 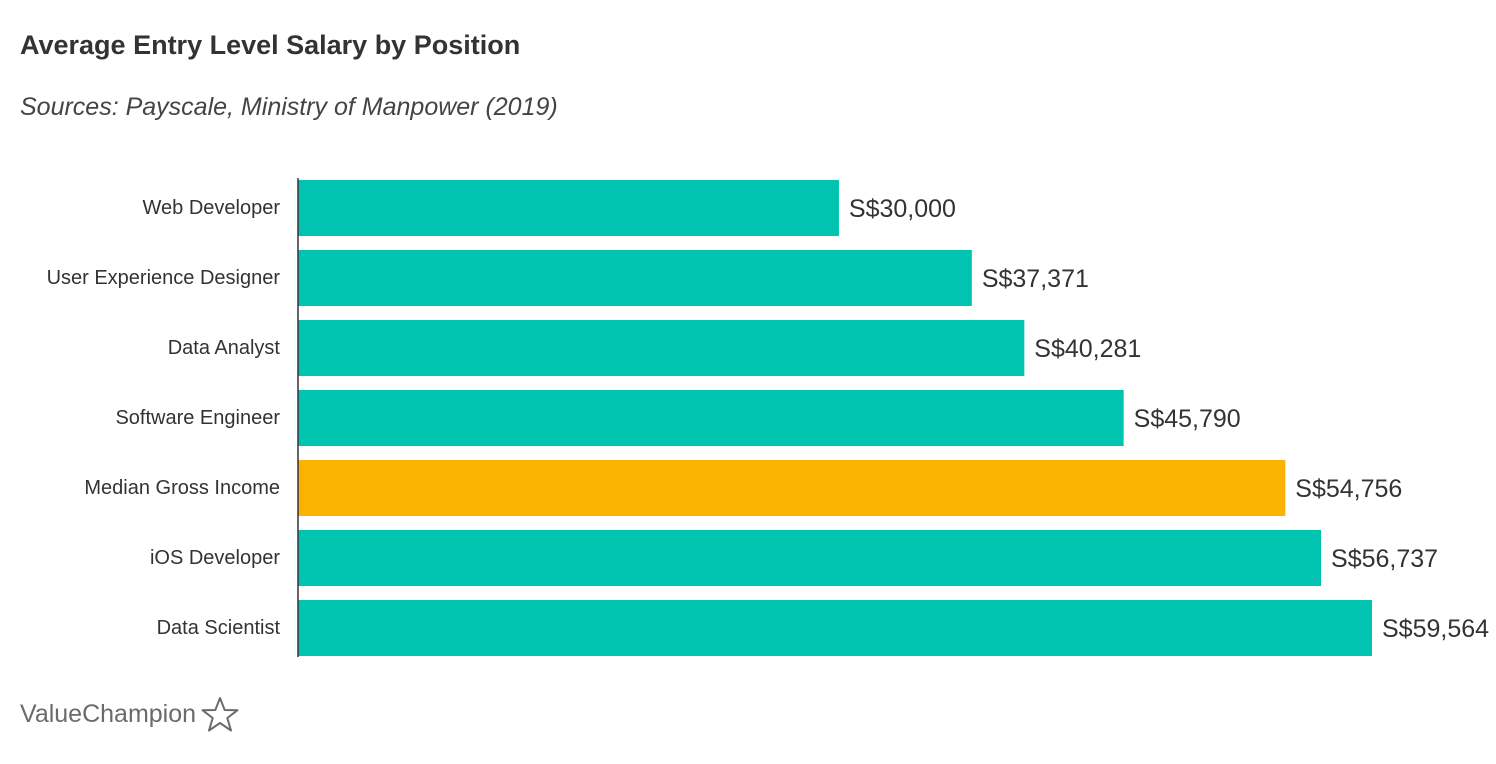 I want to click on category-label: Median Gross Income, so click(x=182, y=488).